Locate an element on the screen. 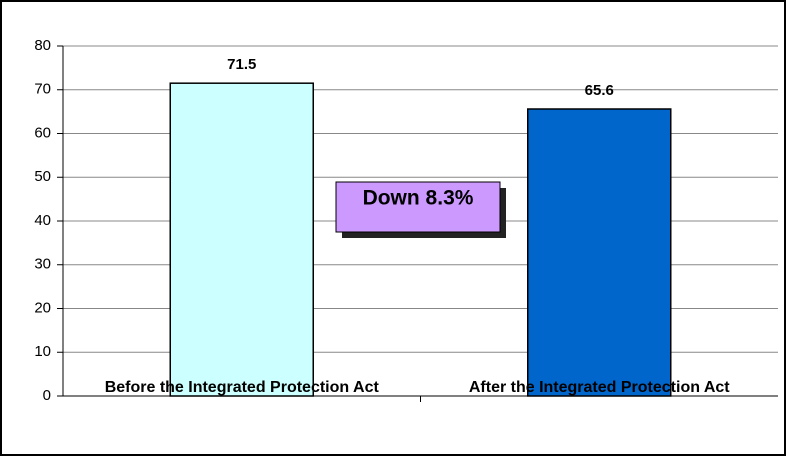 Image resolution: width=786 pixels, height=456 pixels. x-tick-label: After the Integrated Protection Act is located at coordinates (599, 387).